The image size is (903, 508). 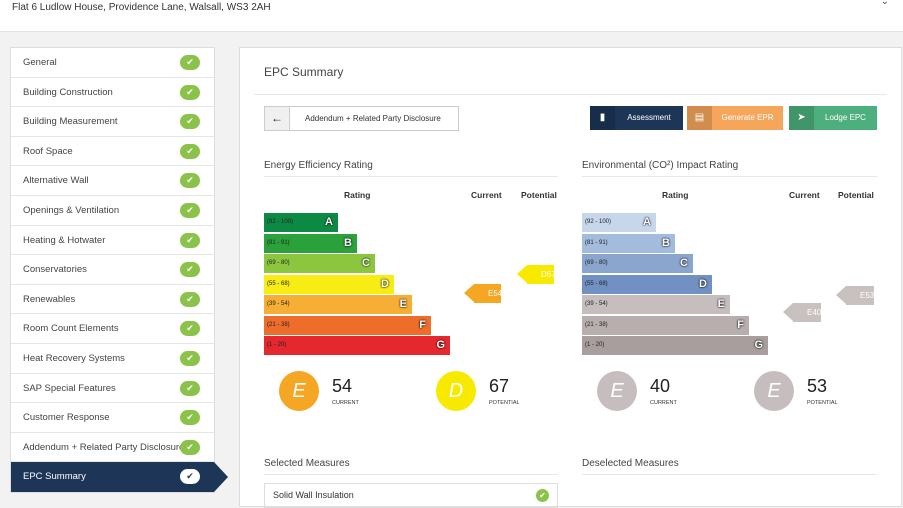 I want to click on sidebar-item-building-construction: Building Construction ✔, so click(x=112, y=93).